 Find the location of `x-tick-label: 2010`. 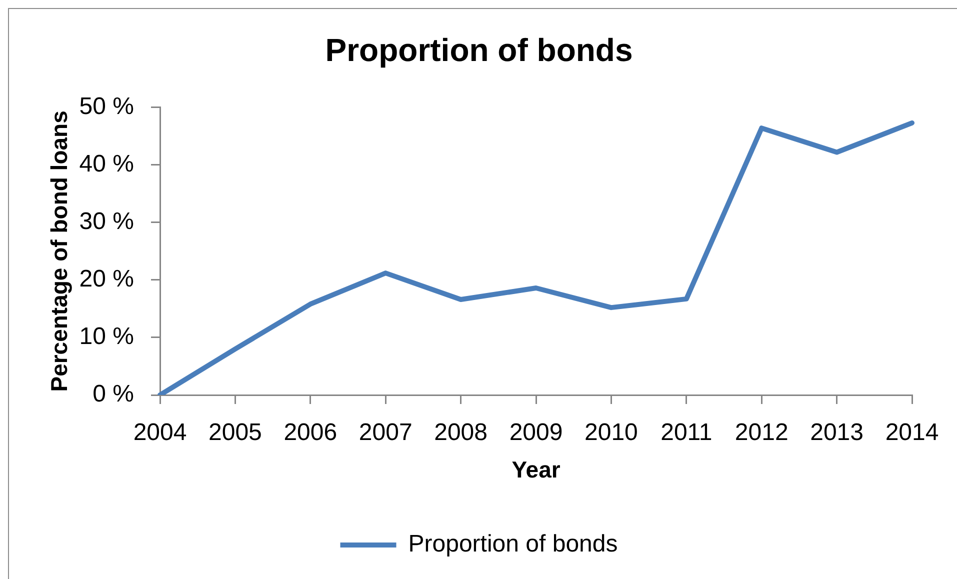

x-tick-label: 2010 is located at coordinates (611, 432).